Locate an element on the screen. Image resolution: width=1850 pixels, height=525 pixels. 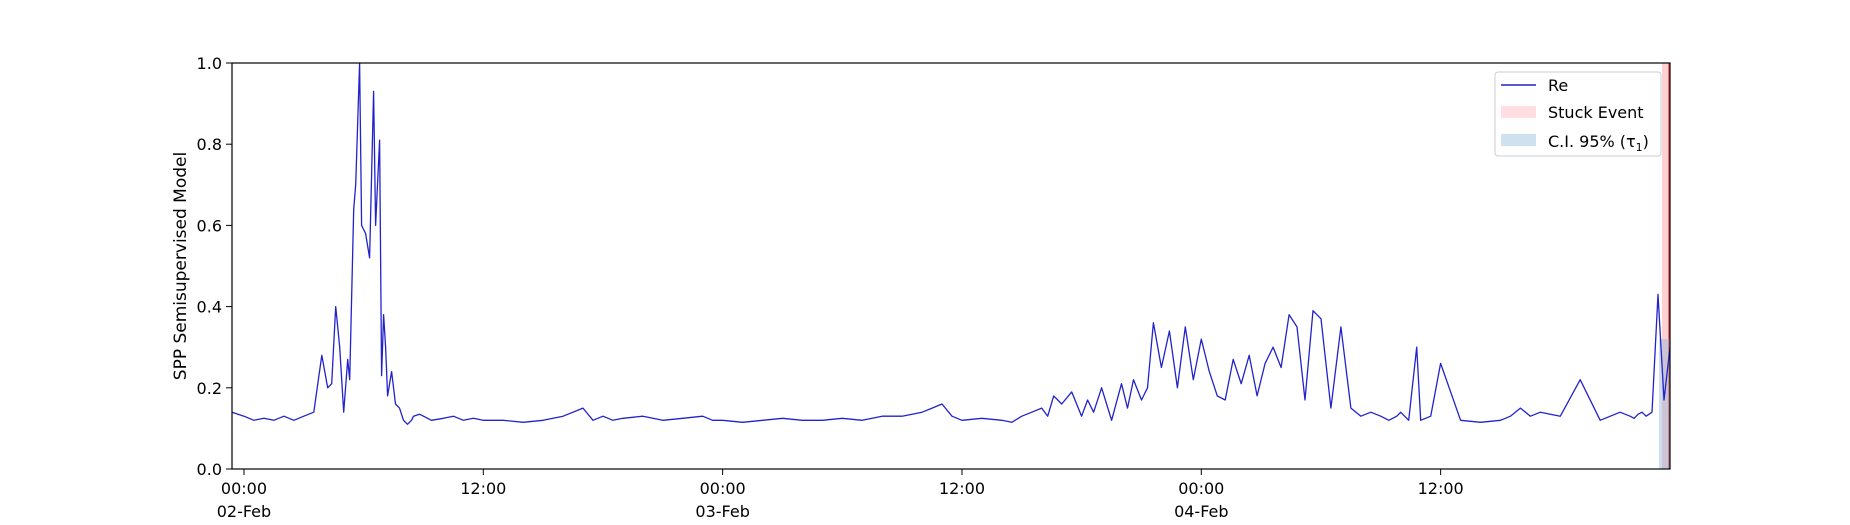
x-tick-label: 03-Feb is located at coordinates (722, 511).